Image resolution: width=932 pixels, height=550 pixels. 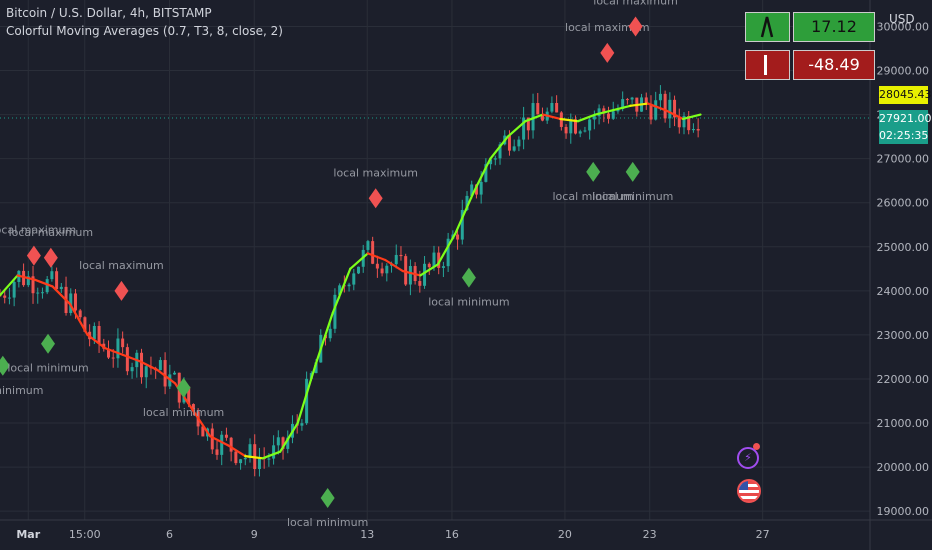 What do you see at coordinates (756, 446) in the screenshot?
I see `notification-dot-icon` at bounding box center [756, 446].